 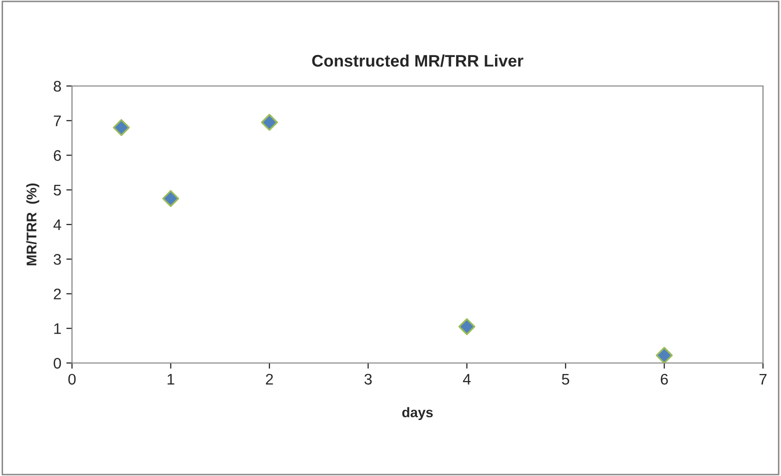 I want to click on chart-title: Constructed MR/TRR Liver, so click(x=418, y=60).